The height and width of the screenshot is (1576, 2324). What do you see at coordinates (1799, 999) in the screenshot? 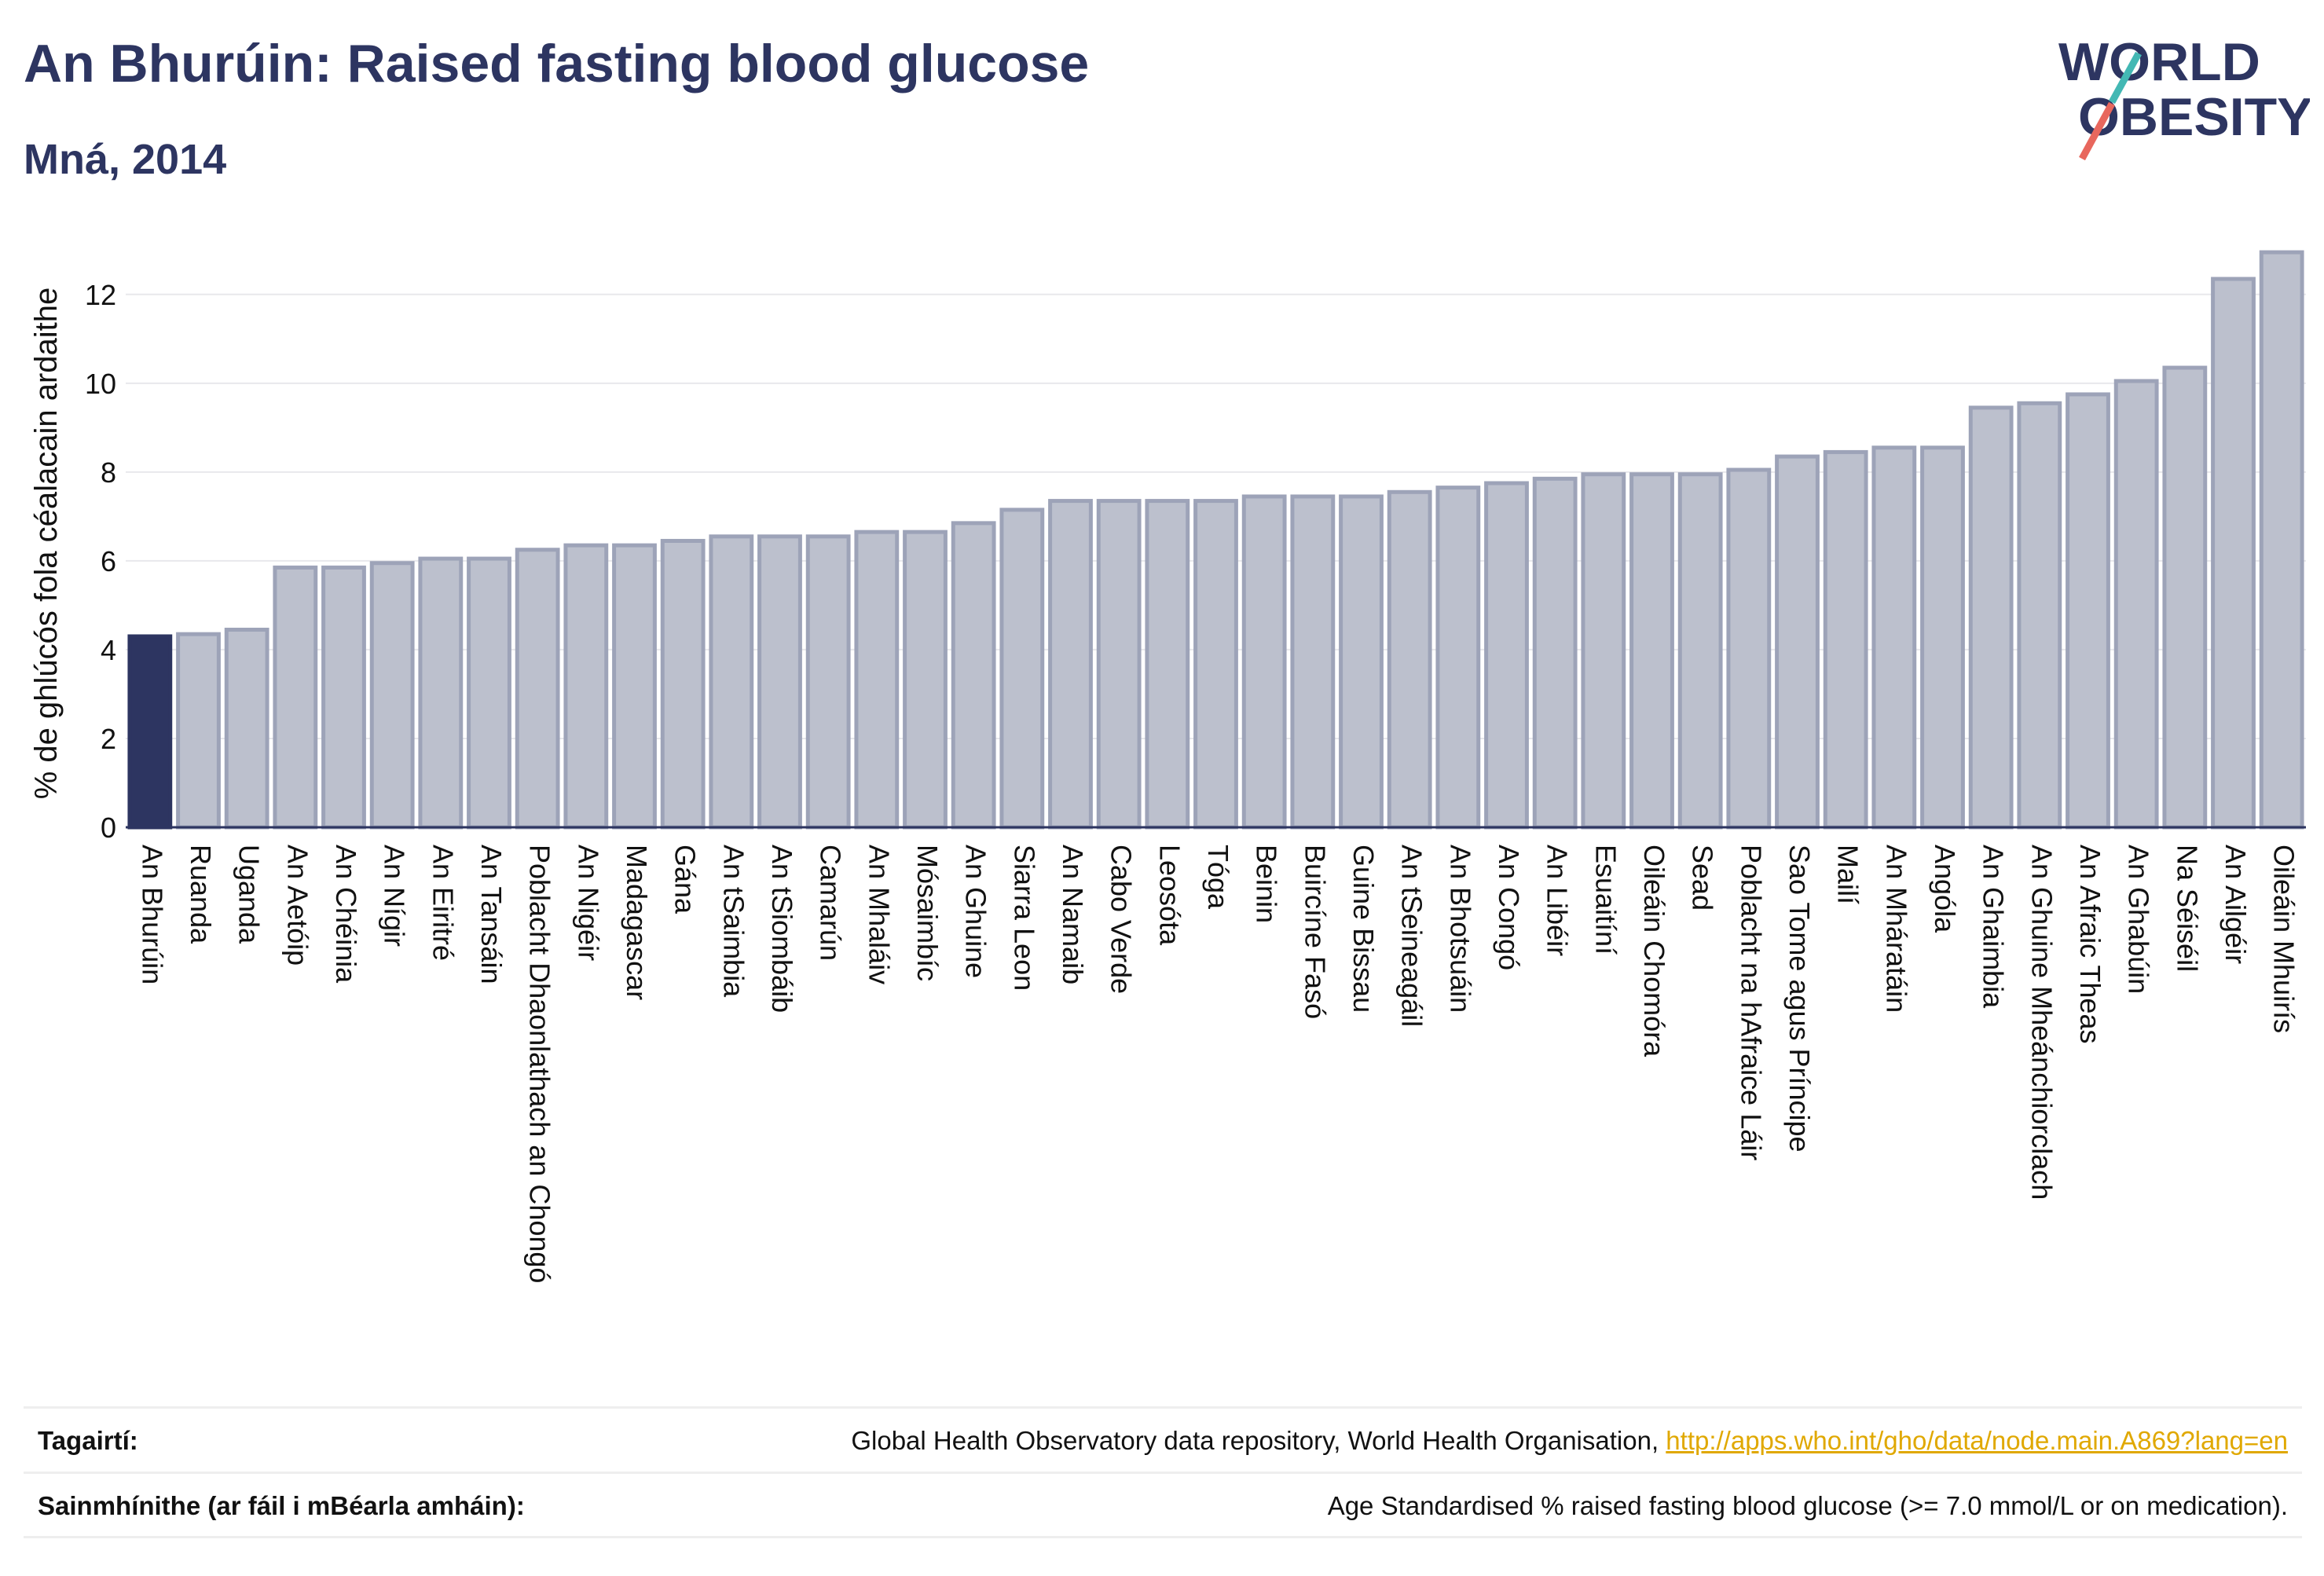
I see `x-tick-label: Sao Tome agus Príncipe` at bounding box center [1799, 999].